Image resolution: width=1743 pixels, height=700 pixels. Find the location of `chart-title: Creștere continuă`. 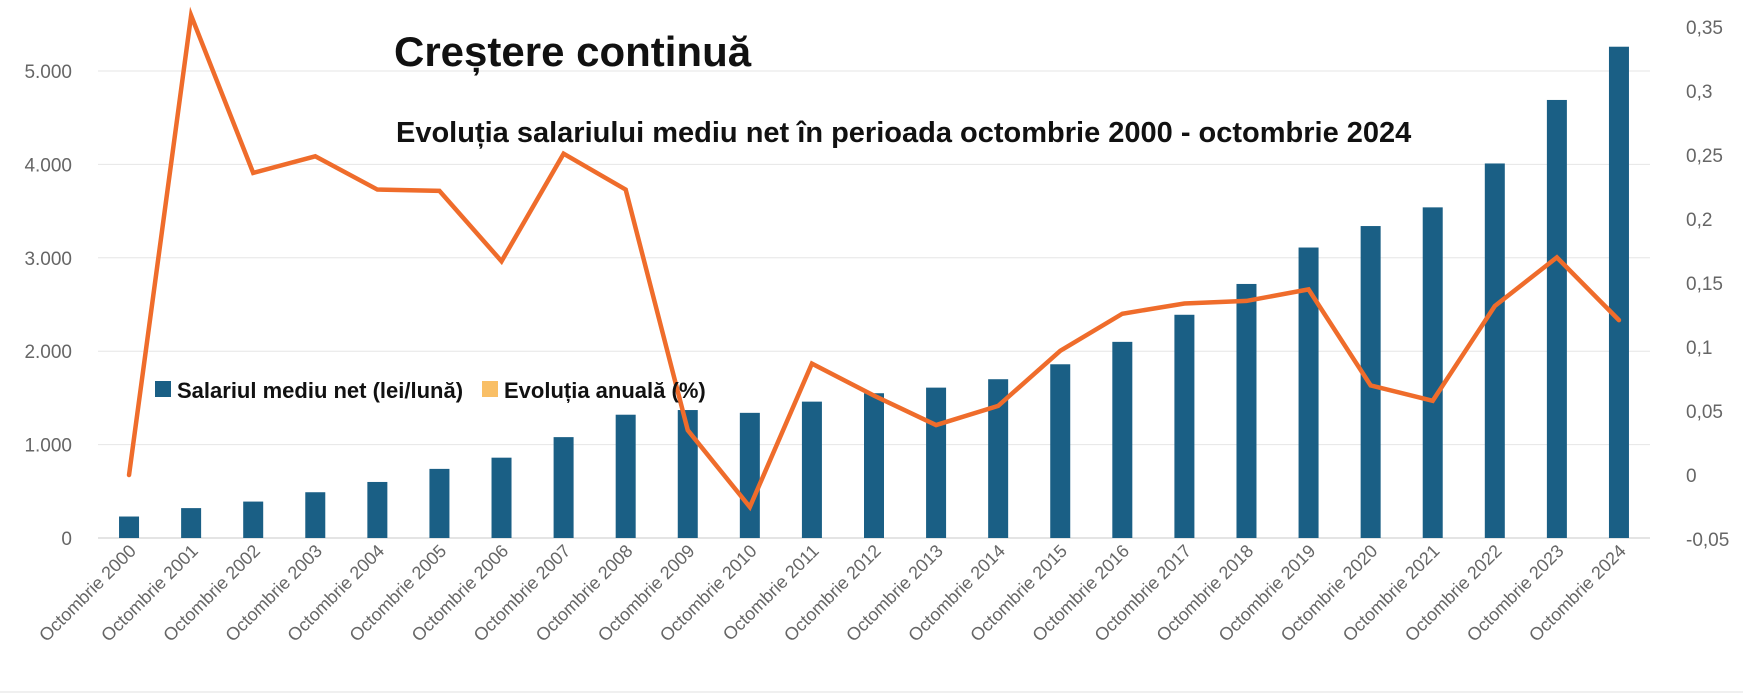

chart-title: Creștere continuă is located at coordinates (573, 52).